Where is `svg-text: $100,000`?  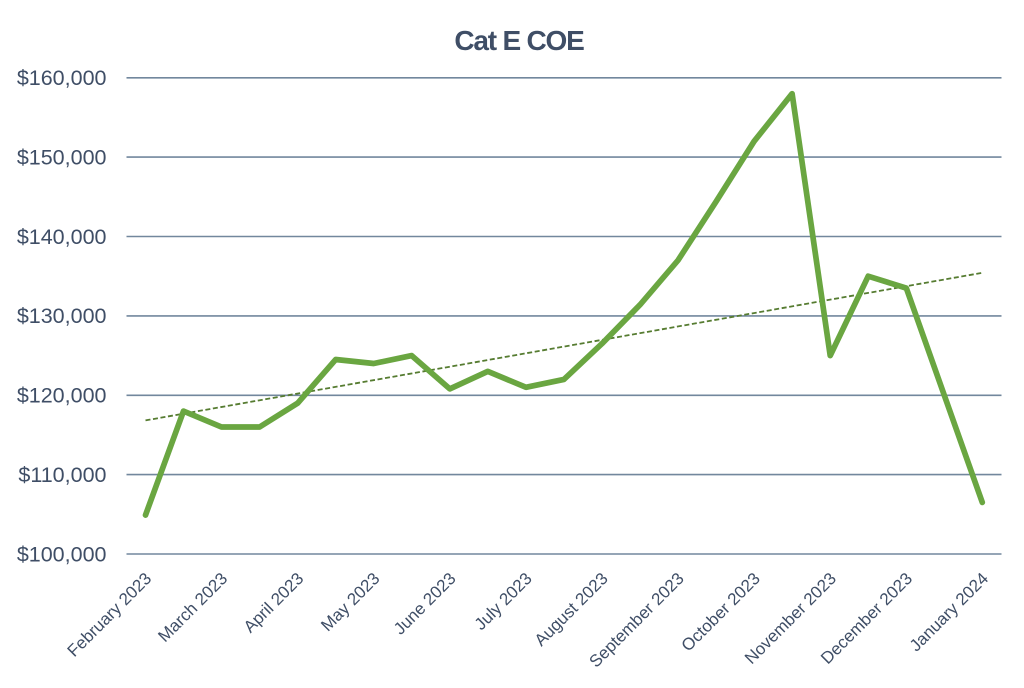
svg-text: $100,000 is located at coordinates (62, 554).